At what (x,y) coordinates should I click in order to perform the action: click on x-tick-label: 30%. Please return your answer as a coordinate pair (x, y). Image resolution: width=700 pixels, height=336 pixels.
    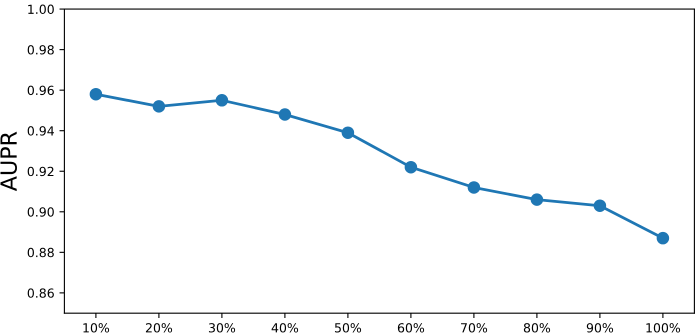
    Looking at the image, I should click on (222, 328).